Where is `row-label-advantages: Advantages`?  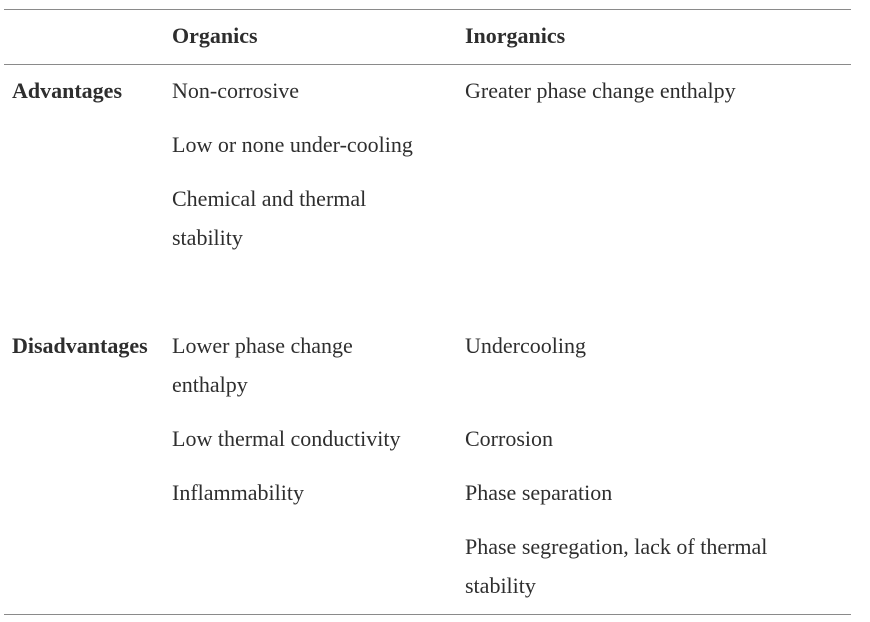 row-label-advantages: Advantages is located at coordinates (67, 90).